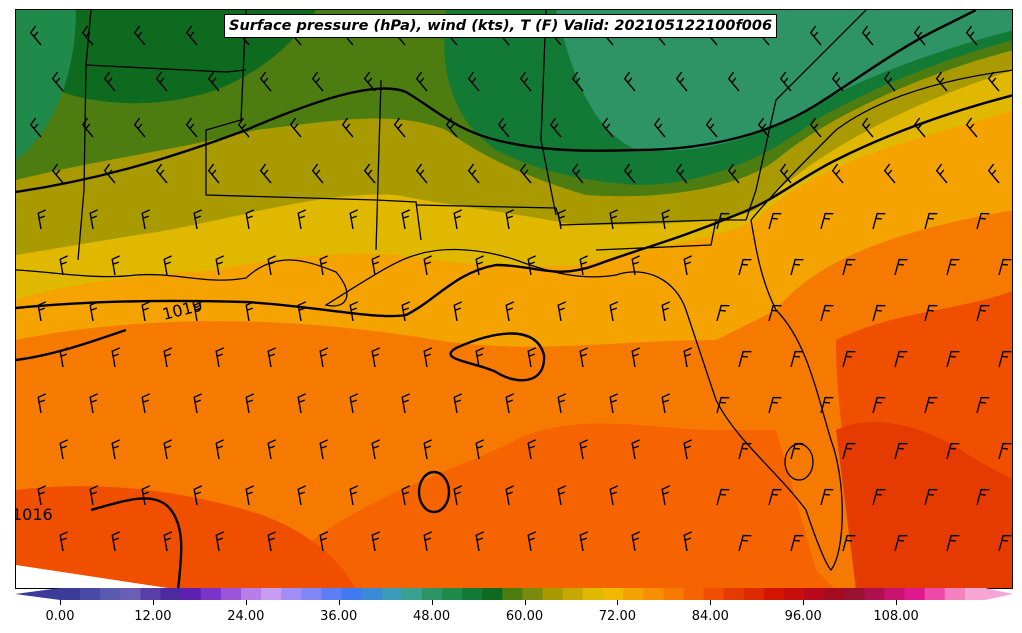 This screenshot has height=633, width=1022. I want to click on temp-band-nw-green, so click(46, 85).